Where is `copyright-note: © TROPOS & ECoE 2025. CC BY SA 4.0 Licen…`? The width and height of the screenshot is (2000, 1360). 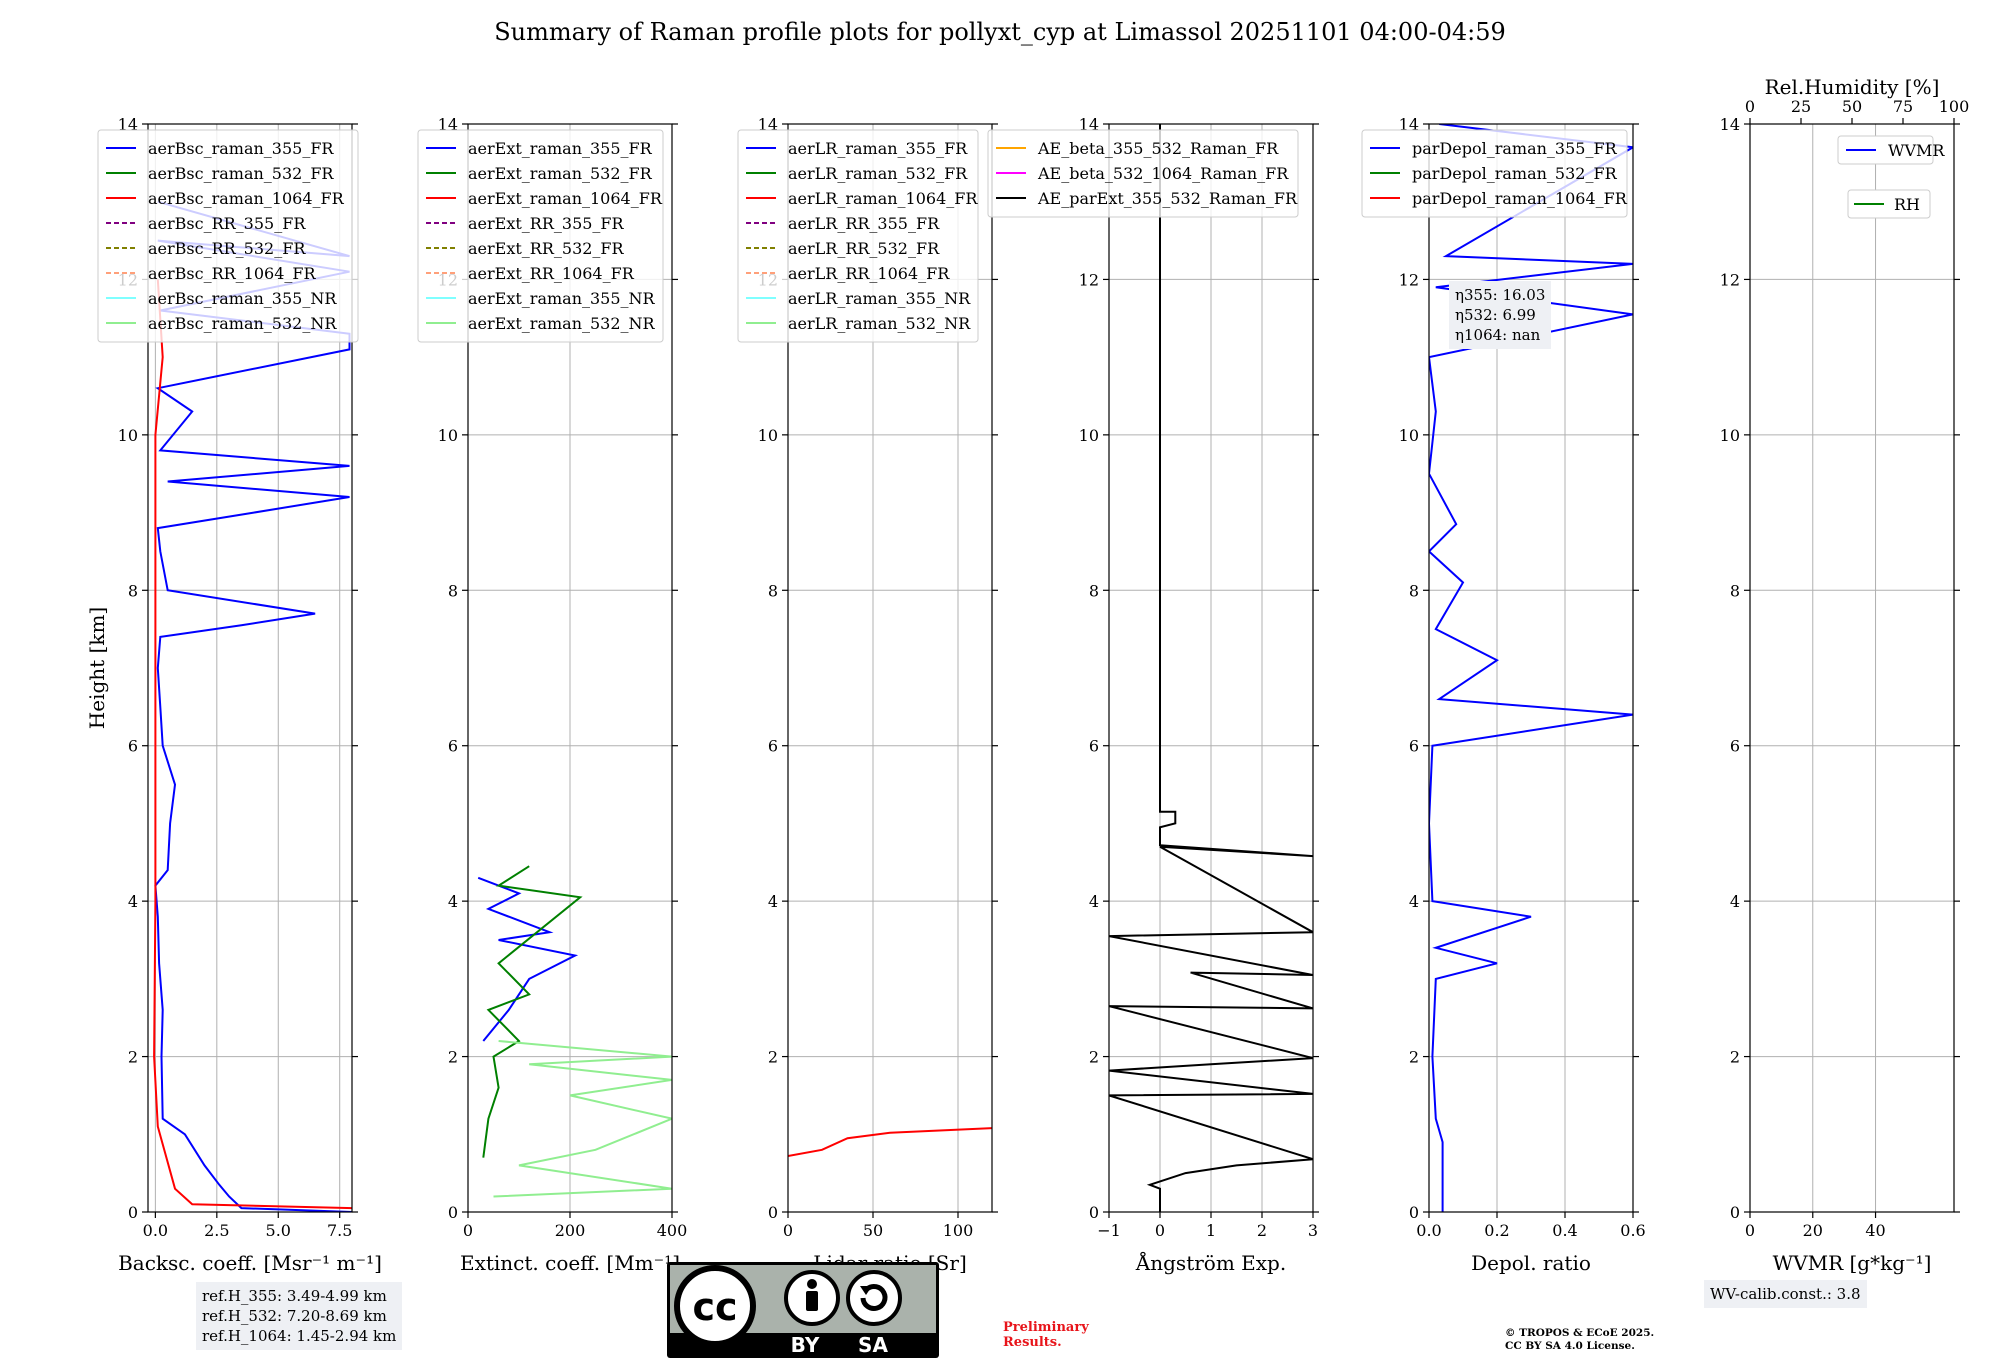
copyright-note: © TROPOS & ECoE 2025. CC BY SA 4.0 Licen… is located at coordinates (1580, 1339).